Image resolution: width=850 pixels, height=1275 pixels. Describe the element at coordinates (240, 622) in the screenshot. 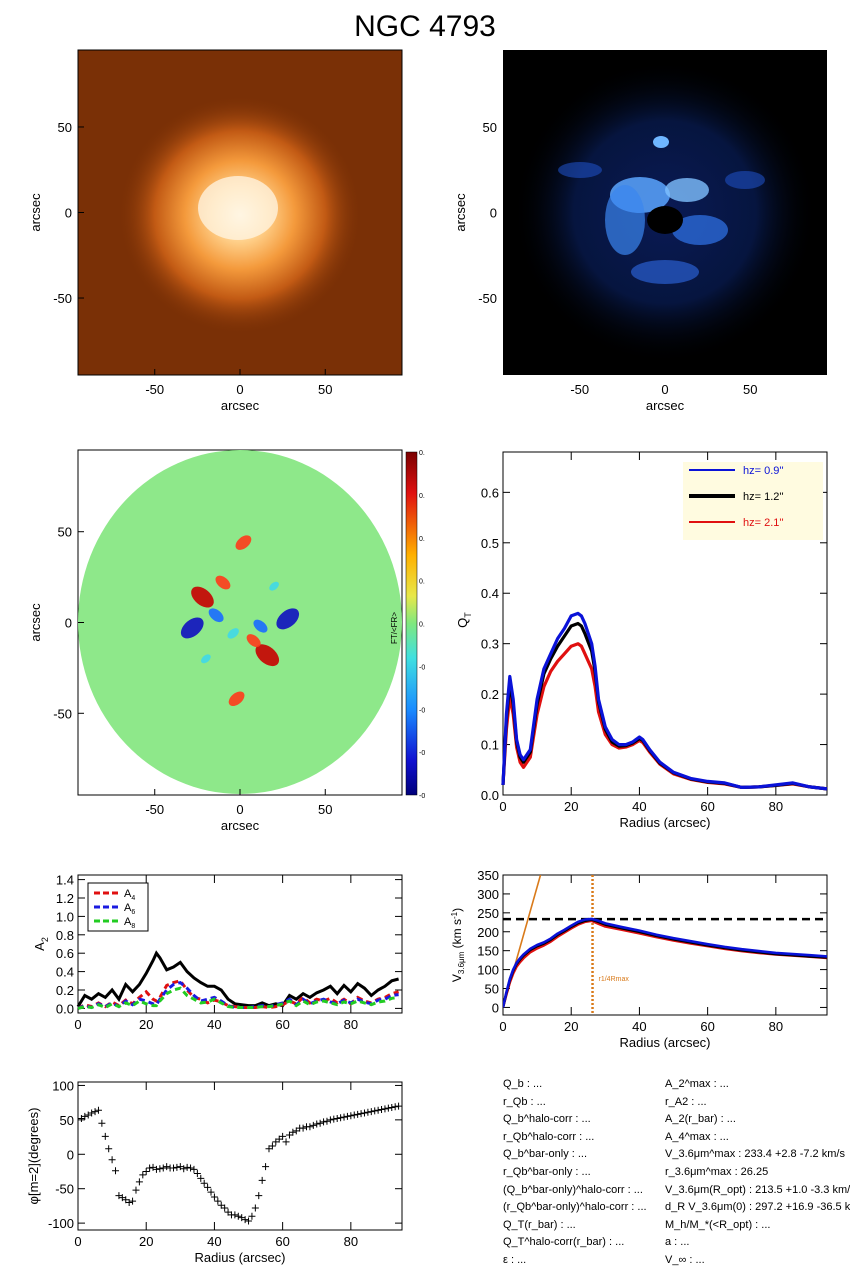

I see `map-disc` at that location.